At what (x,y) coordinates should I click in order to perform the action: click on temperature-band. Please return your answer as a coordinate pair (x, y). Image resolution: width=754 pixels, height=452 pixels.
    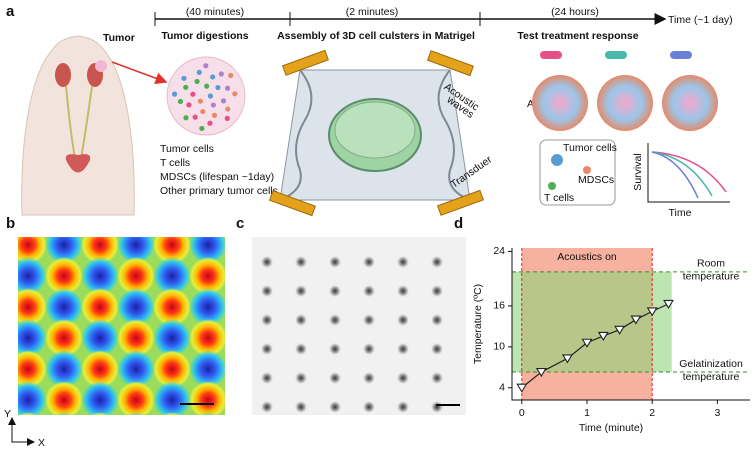
    Looking at the image, I should click on (592, 322).